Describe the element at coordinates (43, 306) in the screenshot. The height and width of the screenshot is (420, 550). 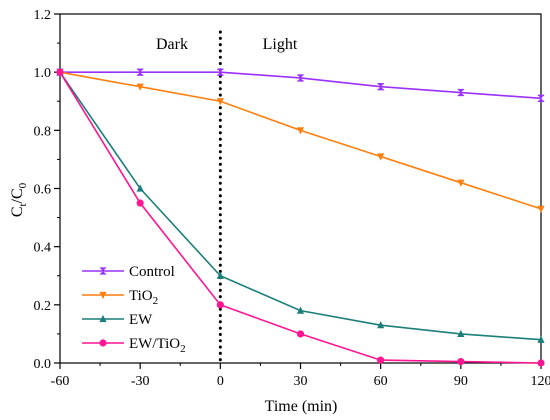
I see `y-tick-label: 0.2` at that location.